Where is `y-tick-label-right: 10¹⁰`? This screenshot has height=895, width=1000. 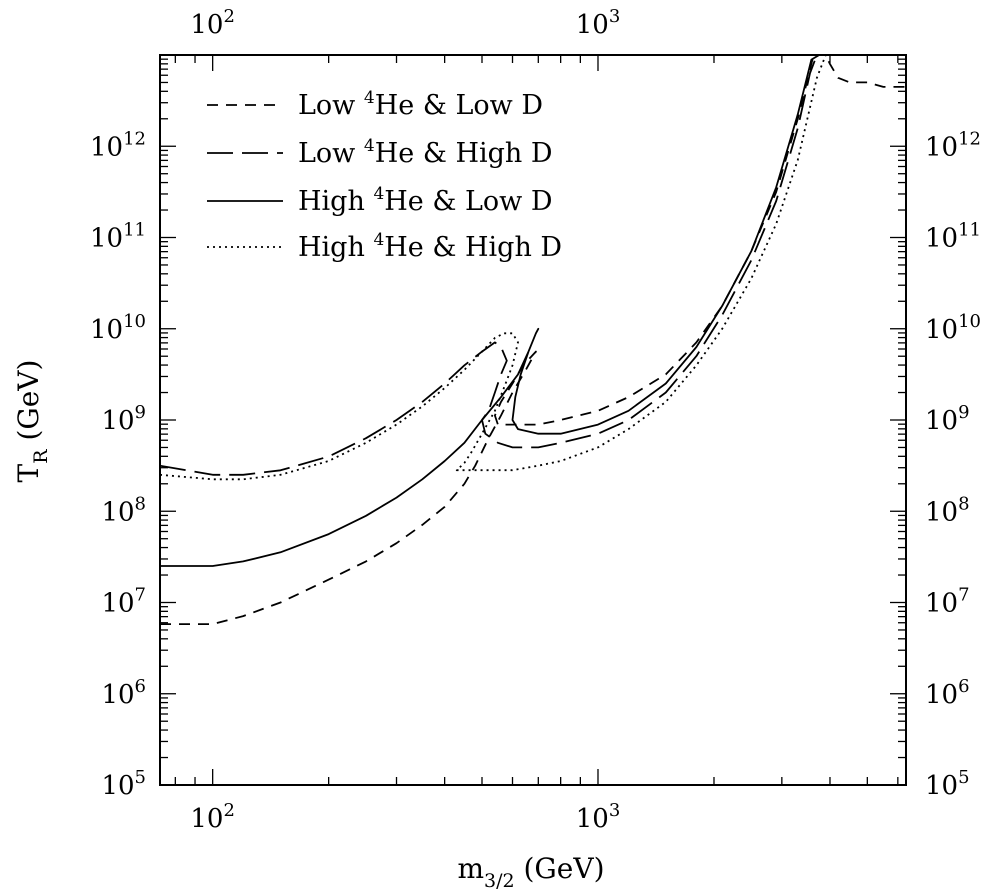 y-tick-label-right: 10¹⁰ is located at coordinates (953, 328).